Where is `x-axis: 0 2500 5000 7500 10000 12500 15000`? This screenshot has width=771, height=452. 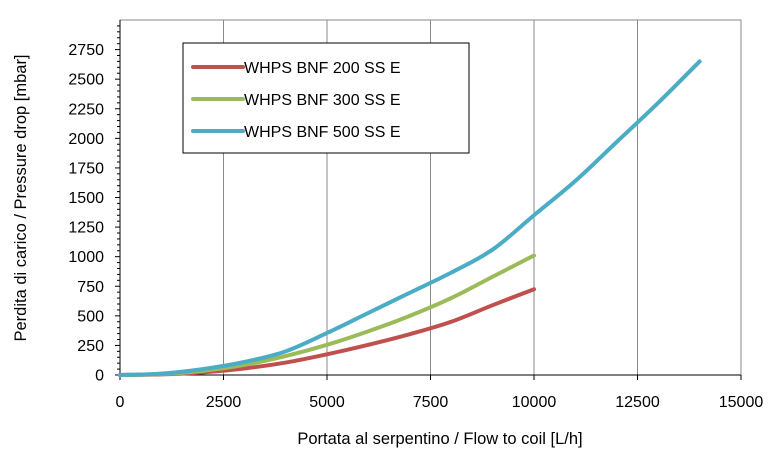
x-axis: 0 2500 5000 7500 10000 12500 15000 is located at coordinates (440, 392).